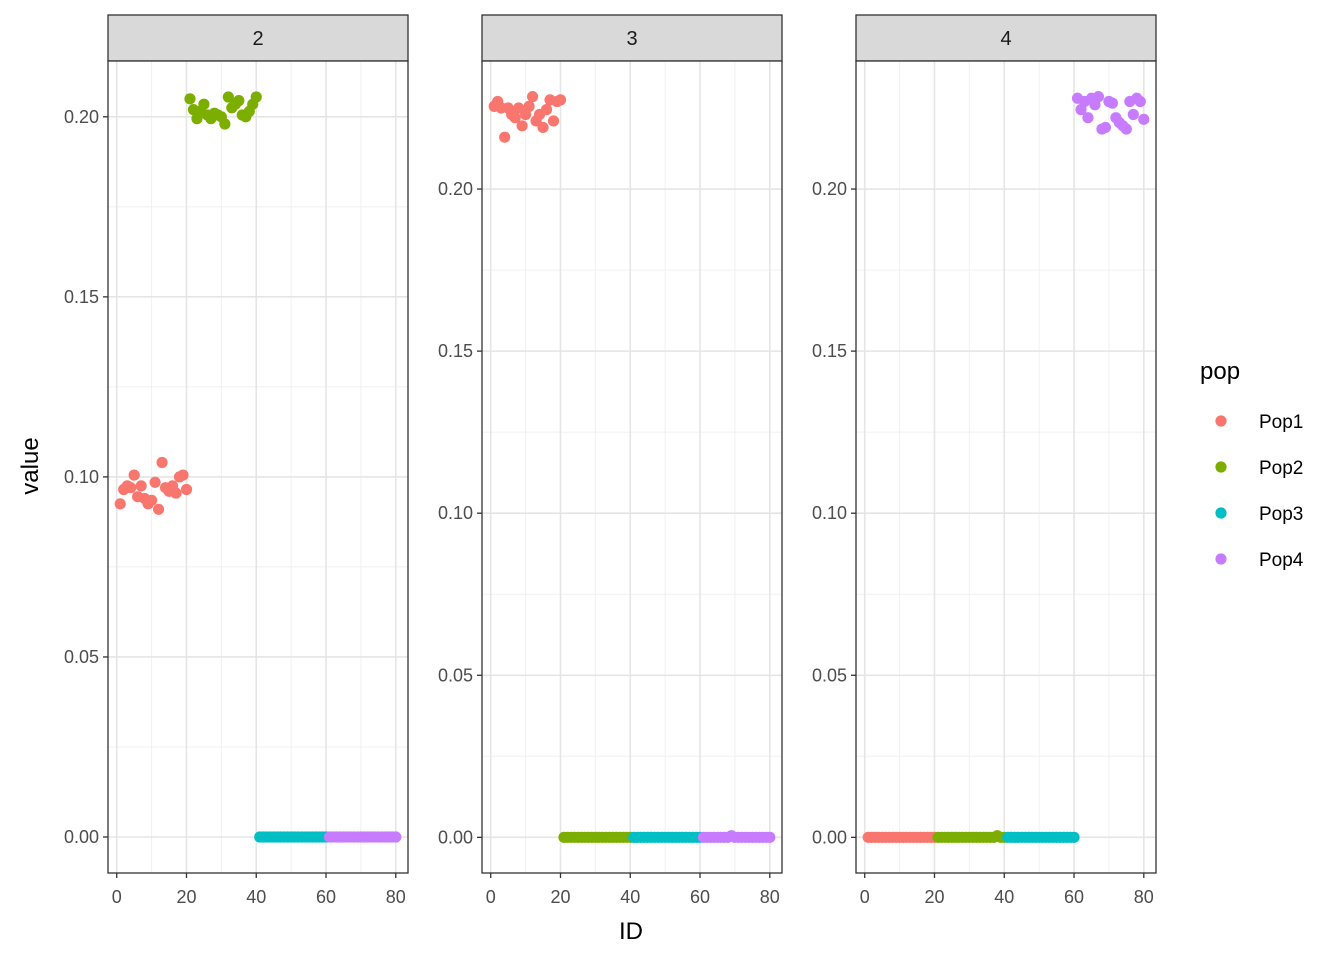 Image resolution: width=1344 pixels, height=960 pixels. I want to click on legend-label-pop2: Pop2, so click(1281, 468).